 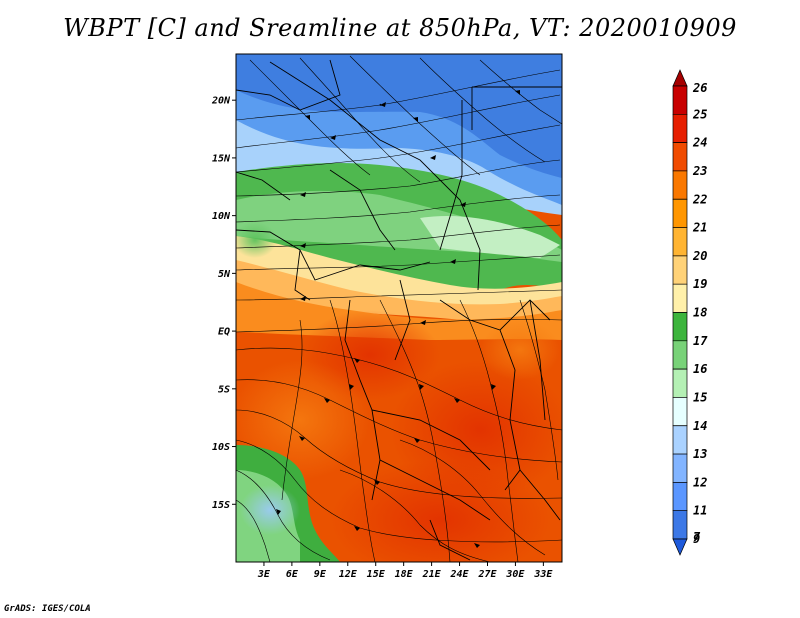 What do you see at coordinates (224, 274) in the screenshot?
I see `lat-tick-label: 5N` at bounding box center [224, 274].